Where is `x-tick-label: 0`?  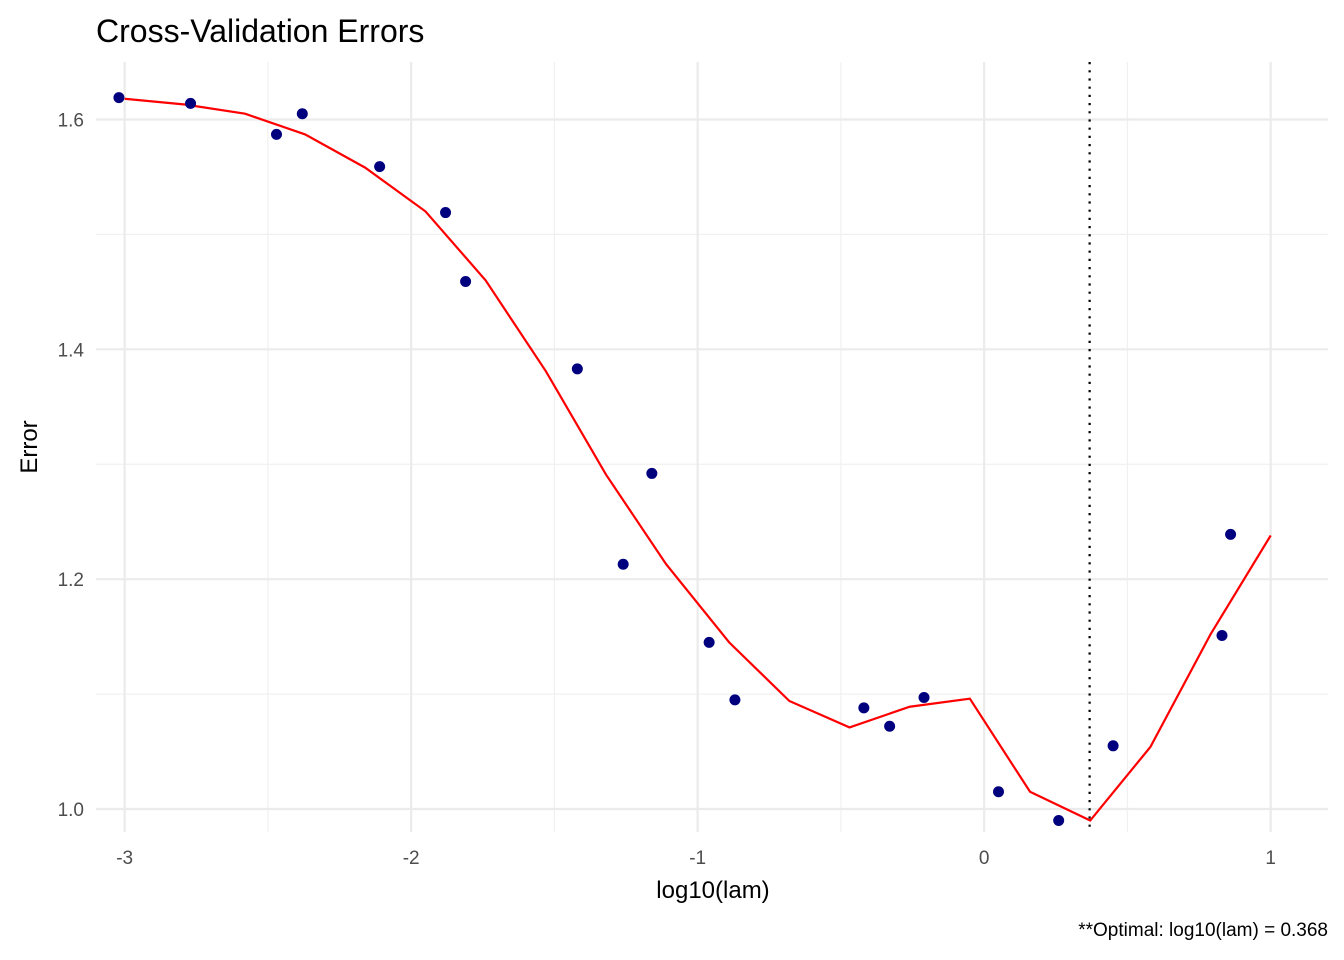 x-tick-label: 0 is located at coordinates (984, 858).